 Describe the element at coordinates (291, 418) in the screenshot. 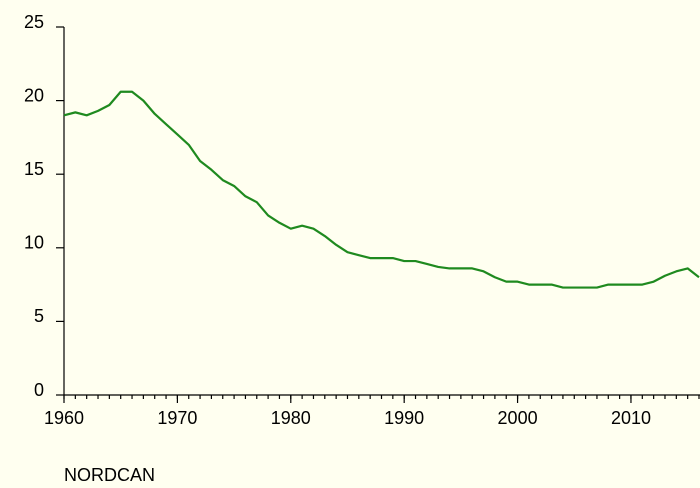

I see `x-tick-label: 1980` at that location.